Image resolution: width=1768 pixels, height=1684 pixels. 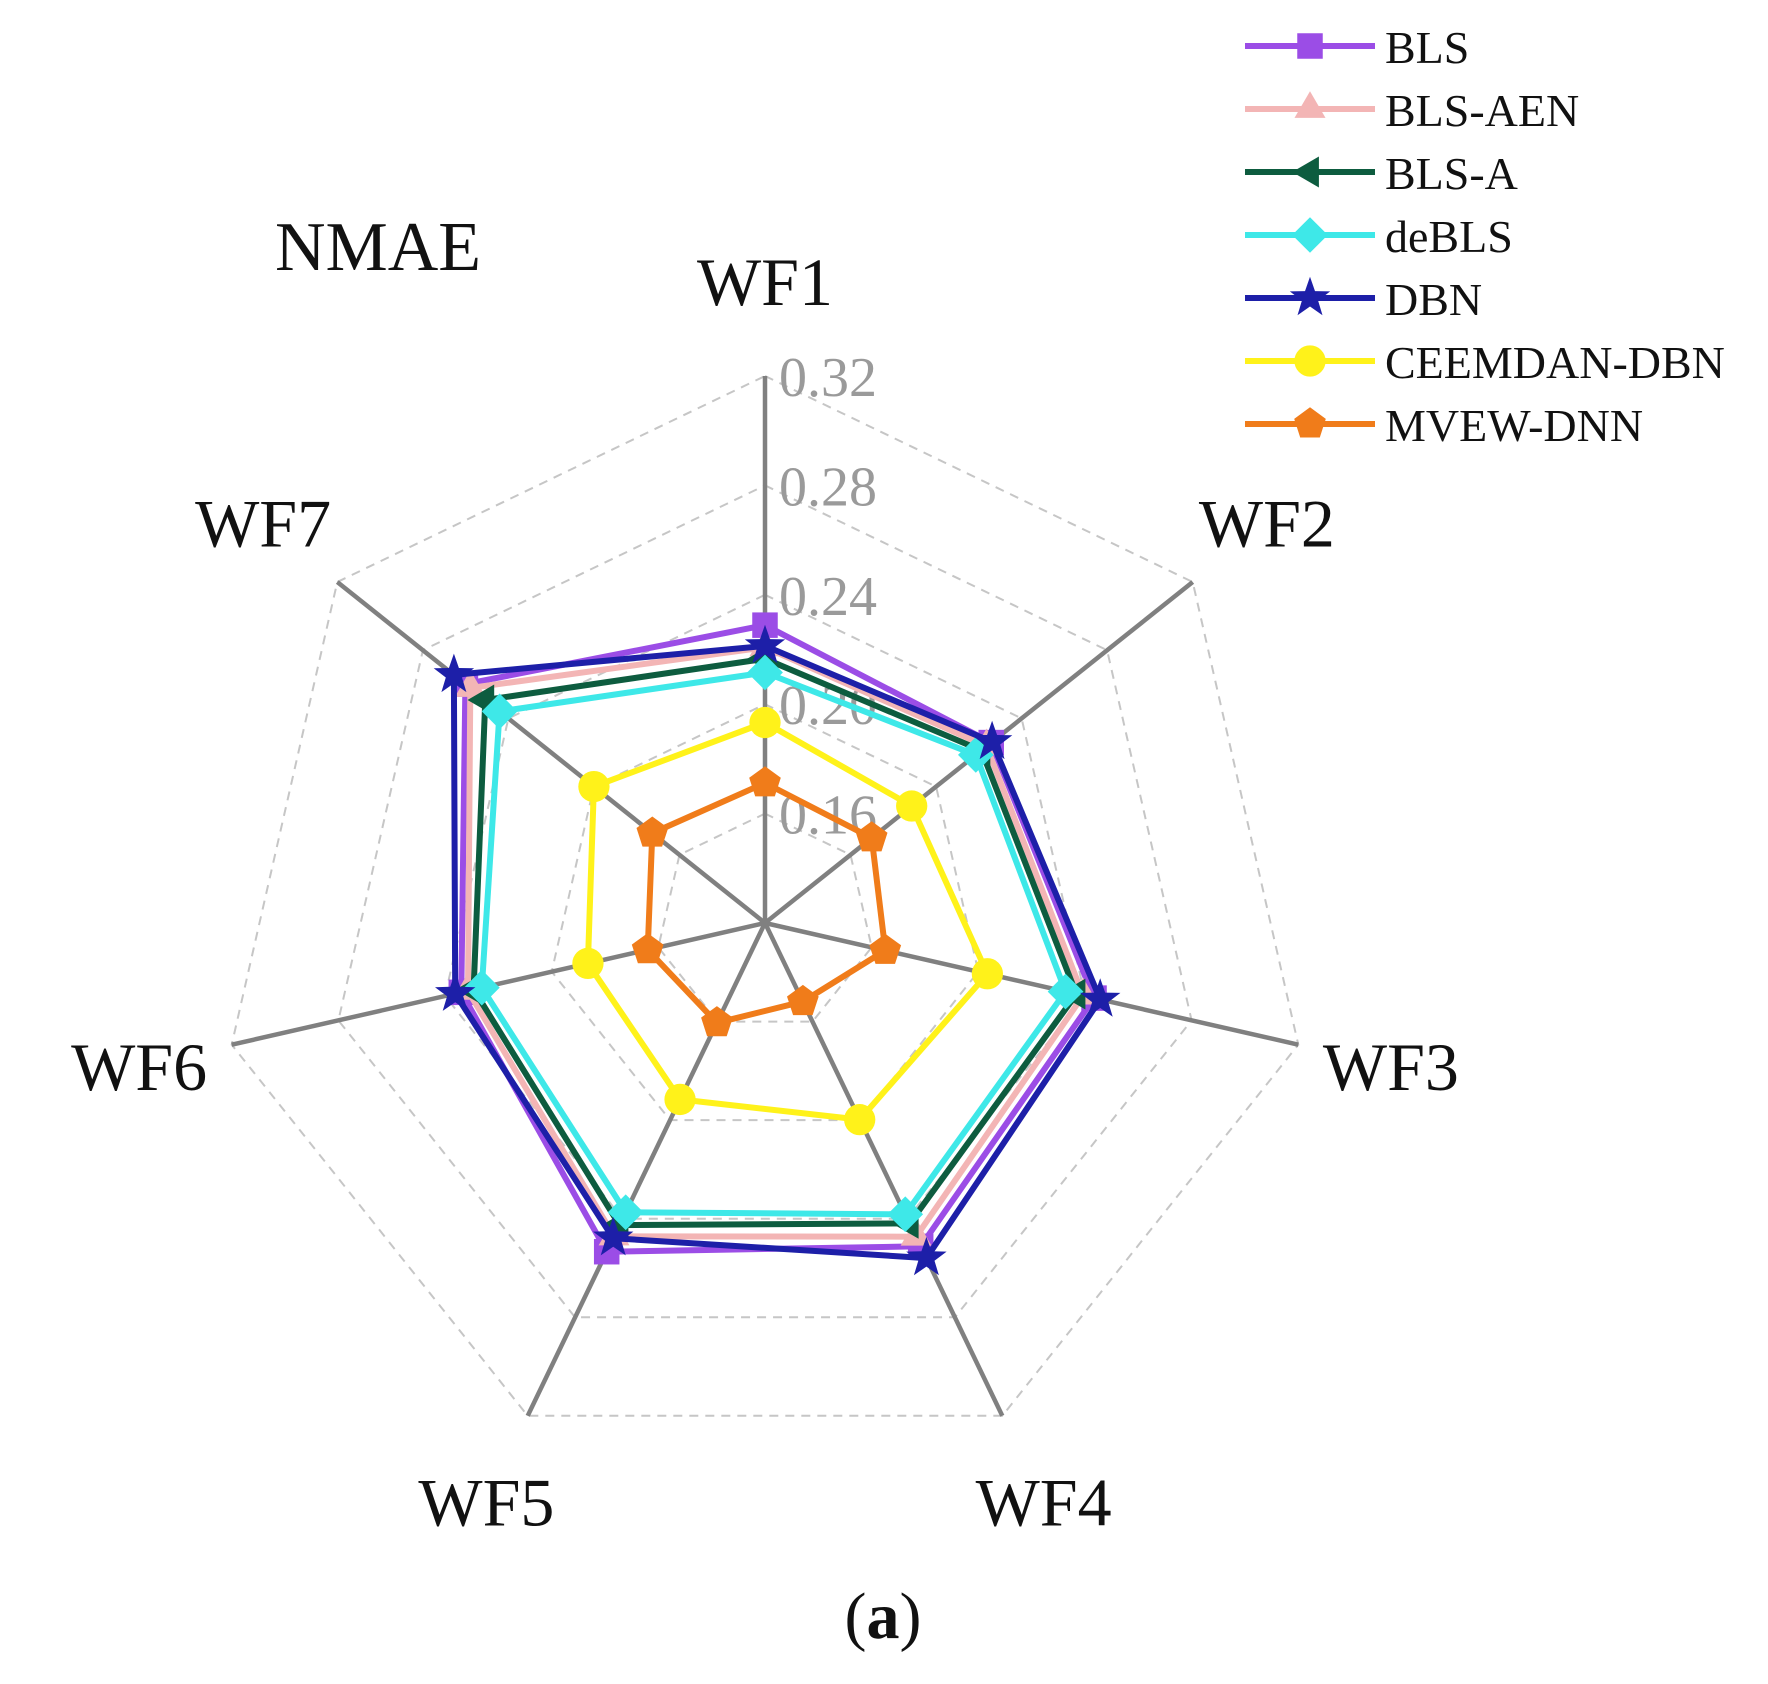 What do you see at coordinates (646, 1169) in the screenshot?
I see `axis-line-wf5` at bounding box center [646, 1169].